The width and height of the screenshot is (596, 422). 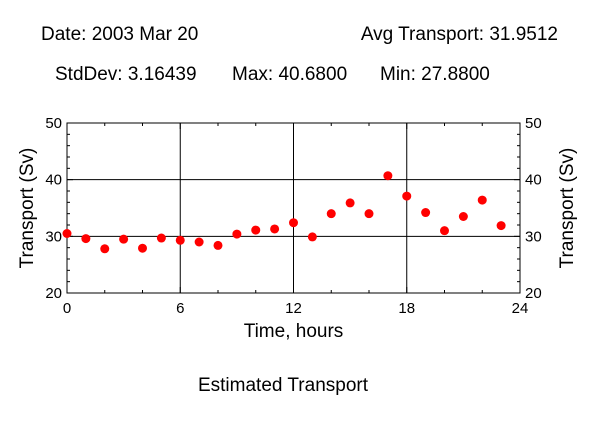 I want to click on x-tick-label: 18, so click(x=406, y=308).